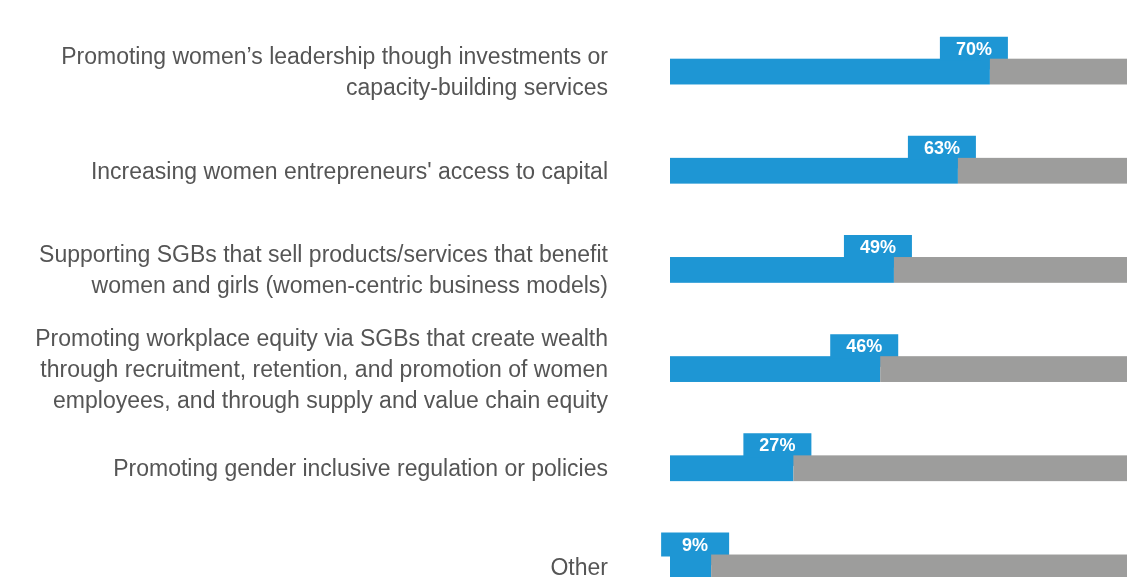 Image resolution: width=1127 pixels, height=577 pixels. What do you see at coordinates (877, 247) in the screenshot?
I see `data-label: 49%` at bounding box center [877, 247].